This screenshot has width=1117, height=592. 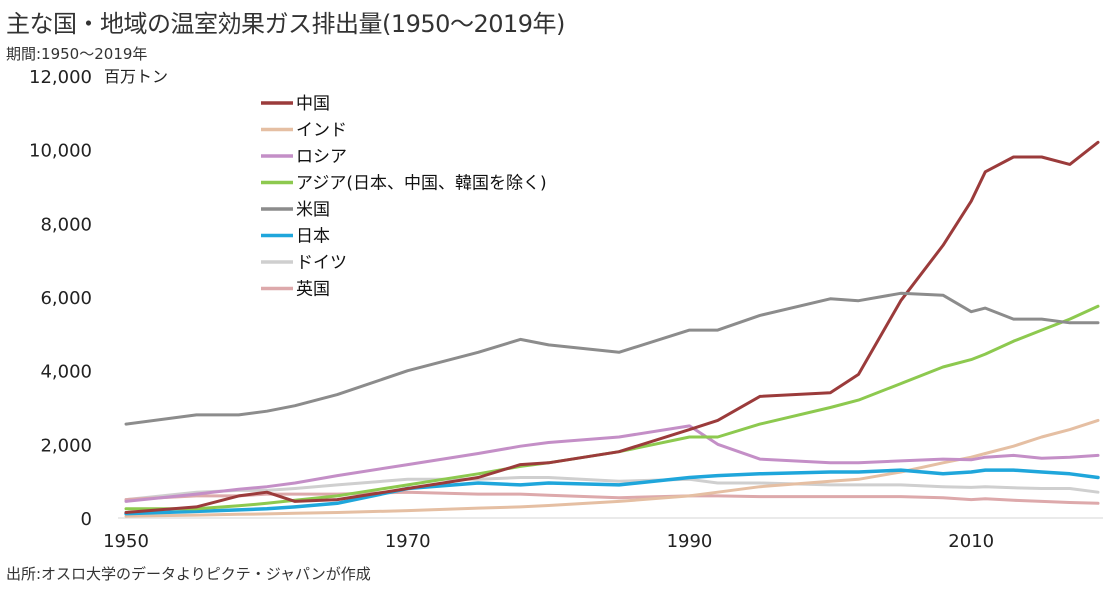 What do you see at coordinates (86, 519) in the screenshot?
I see `y-tick-label: 0` at bounding box center [86, 519].